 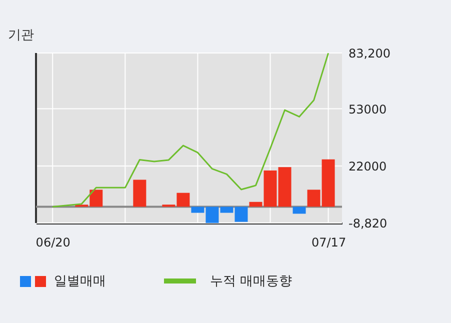 What do you see at coordinates (328, 243) in the screenshot?
I see `x-tick-label: 07/17` at bounding box center [328, 243].